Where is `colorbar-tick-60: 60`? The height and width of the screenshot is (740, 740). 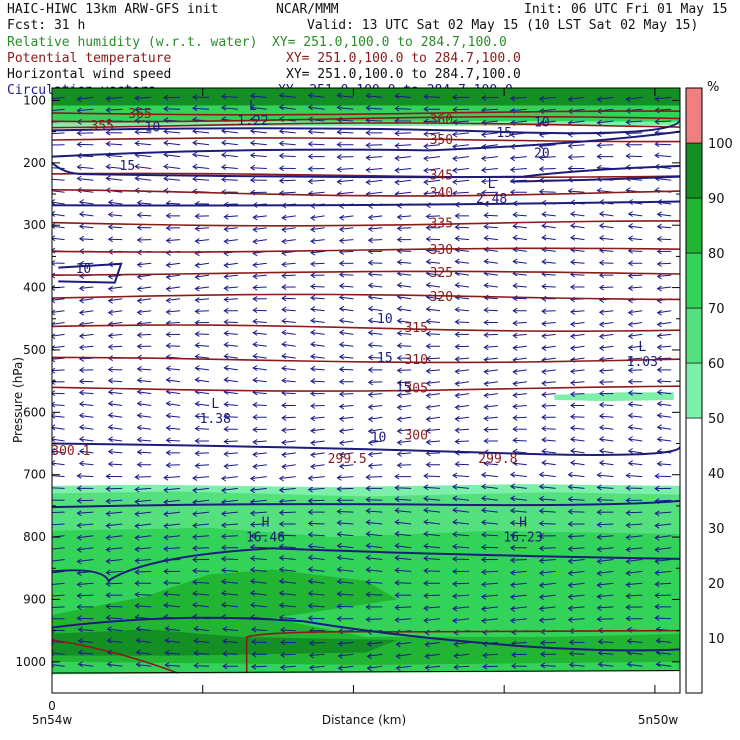
colorbar-tick-60: 60 is located at coordinates (716, 364).